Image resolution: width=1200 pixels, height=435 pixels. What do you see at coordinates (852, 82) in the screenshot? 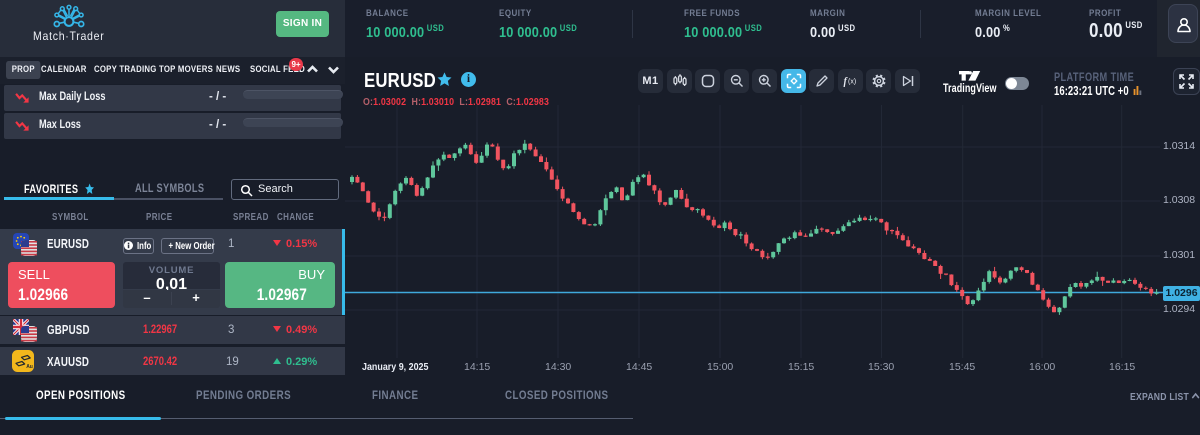
I see `svg-text: (x)` at bounding box center [852, 82].